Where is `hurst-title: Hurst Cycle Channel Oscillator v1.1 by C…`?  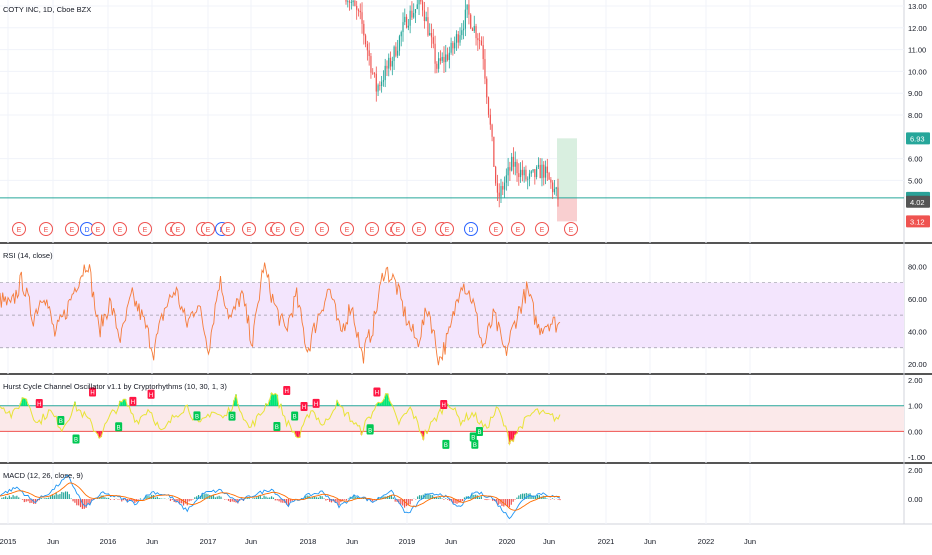
hurst-title: Hurst Cycle Channel Oscillator v1.1 by C… is located at coordinates (115, 386).